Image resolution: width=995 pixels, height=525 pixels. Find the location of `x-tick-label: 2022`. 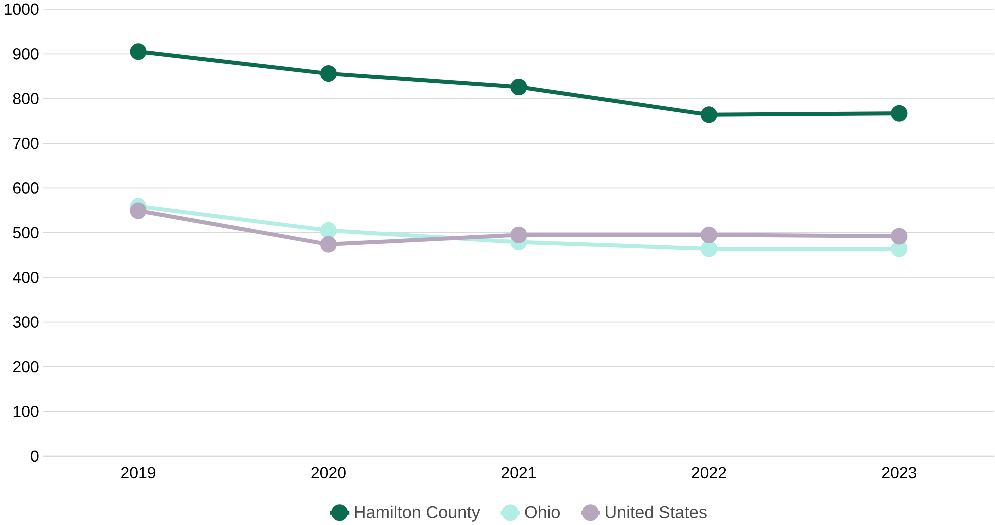

x-tick-label: 2022 is located at coordinates (709, 473).